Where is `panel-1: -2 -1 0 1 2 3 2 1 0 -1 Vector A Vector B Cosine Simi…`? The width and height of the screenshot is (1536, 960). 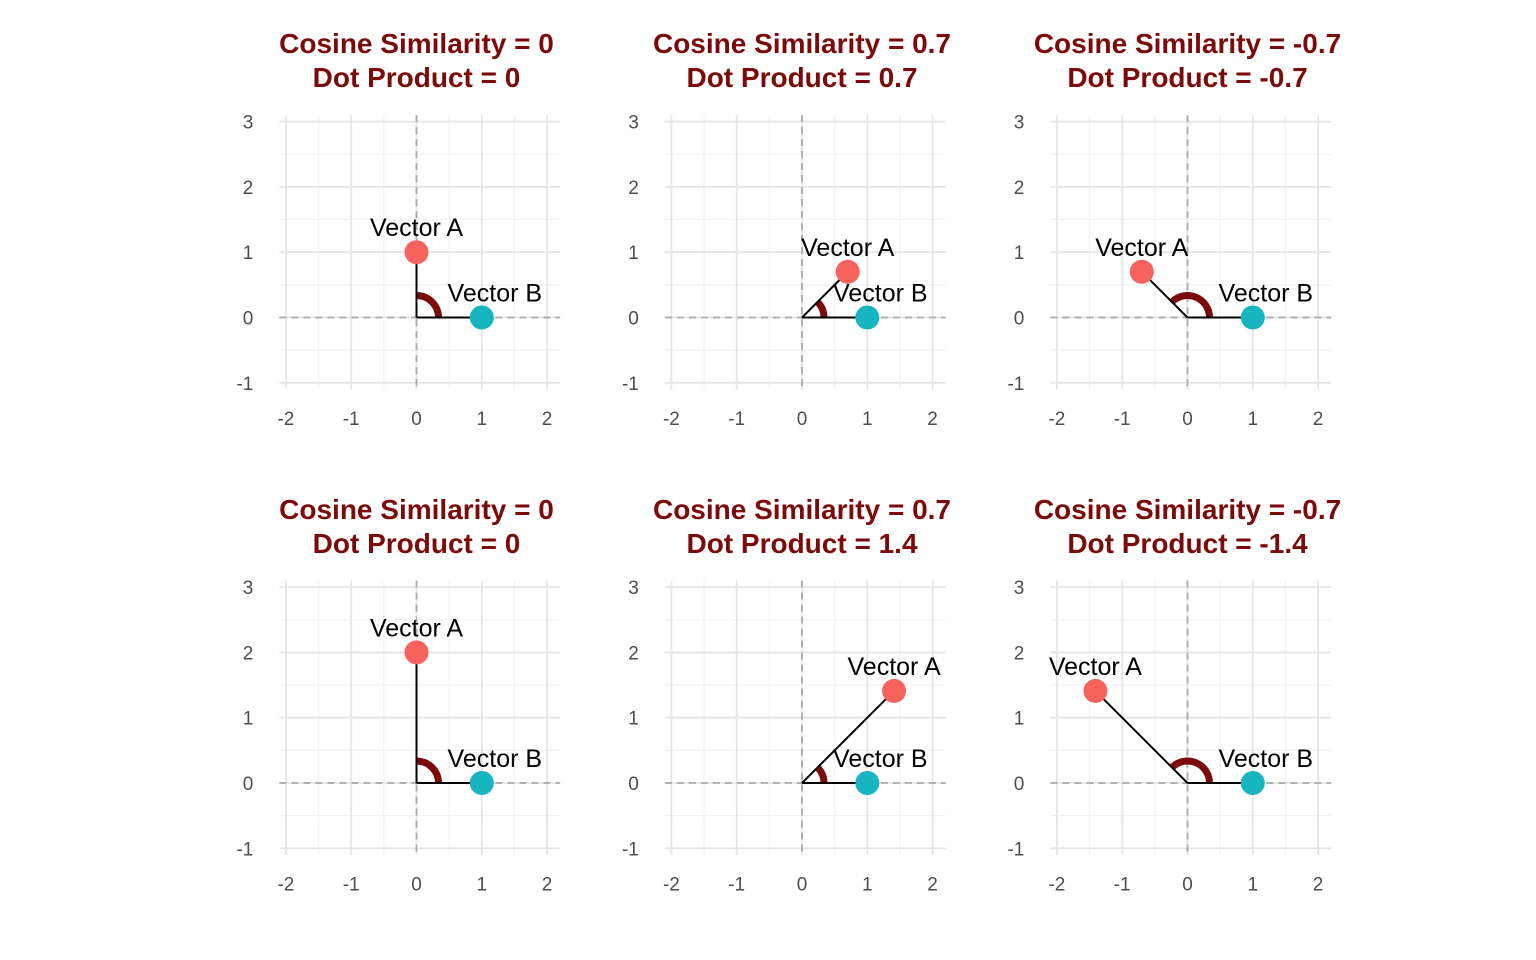 panel-1: -2 -1 0 1 2 3 2 1 0 -1 Vector A Vector B Cosine Simi… is located at coordinates (398, 229).